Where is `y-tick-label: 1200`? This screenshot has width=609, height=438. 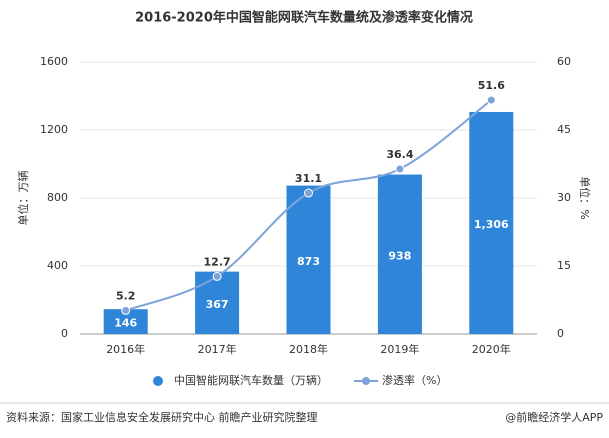
y-tick-label: 1200 is located at coordinates (54, 129).